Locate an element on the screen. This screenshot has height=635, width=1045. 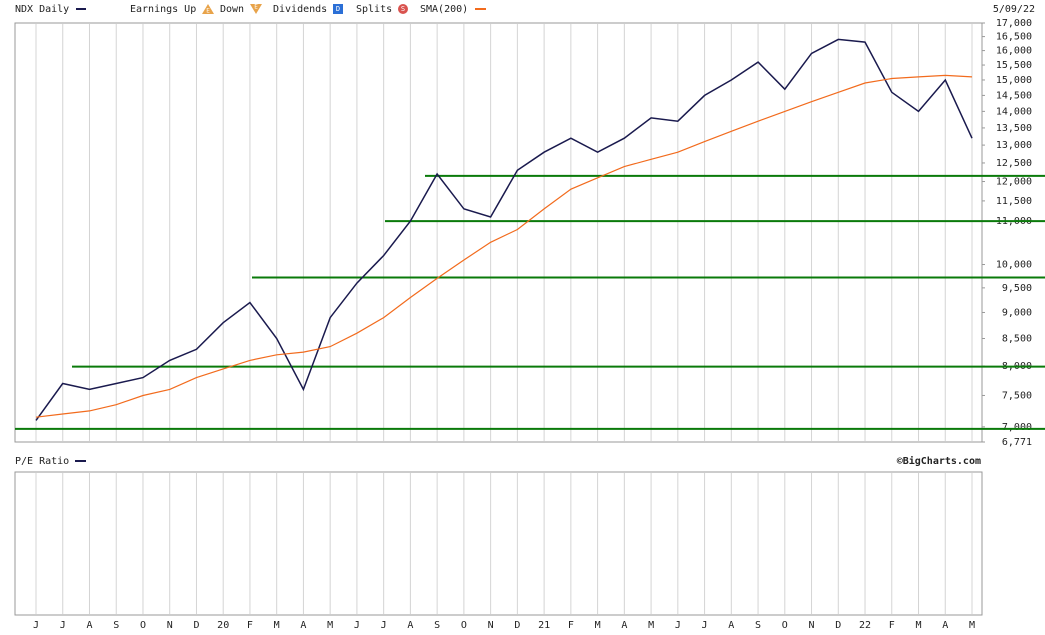
legend-down: Down is located at coordinates (232, 9).